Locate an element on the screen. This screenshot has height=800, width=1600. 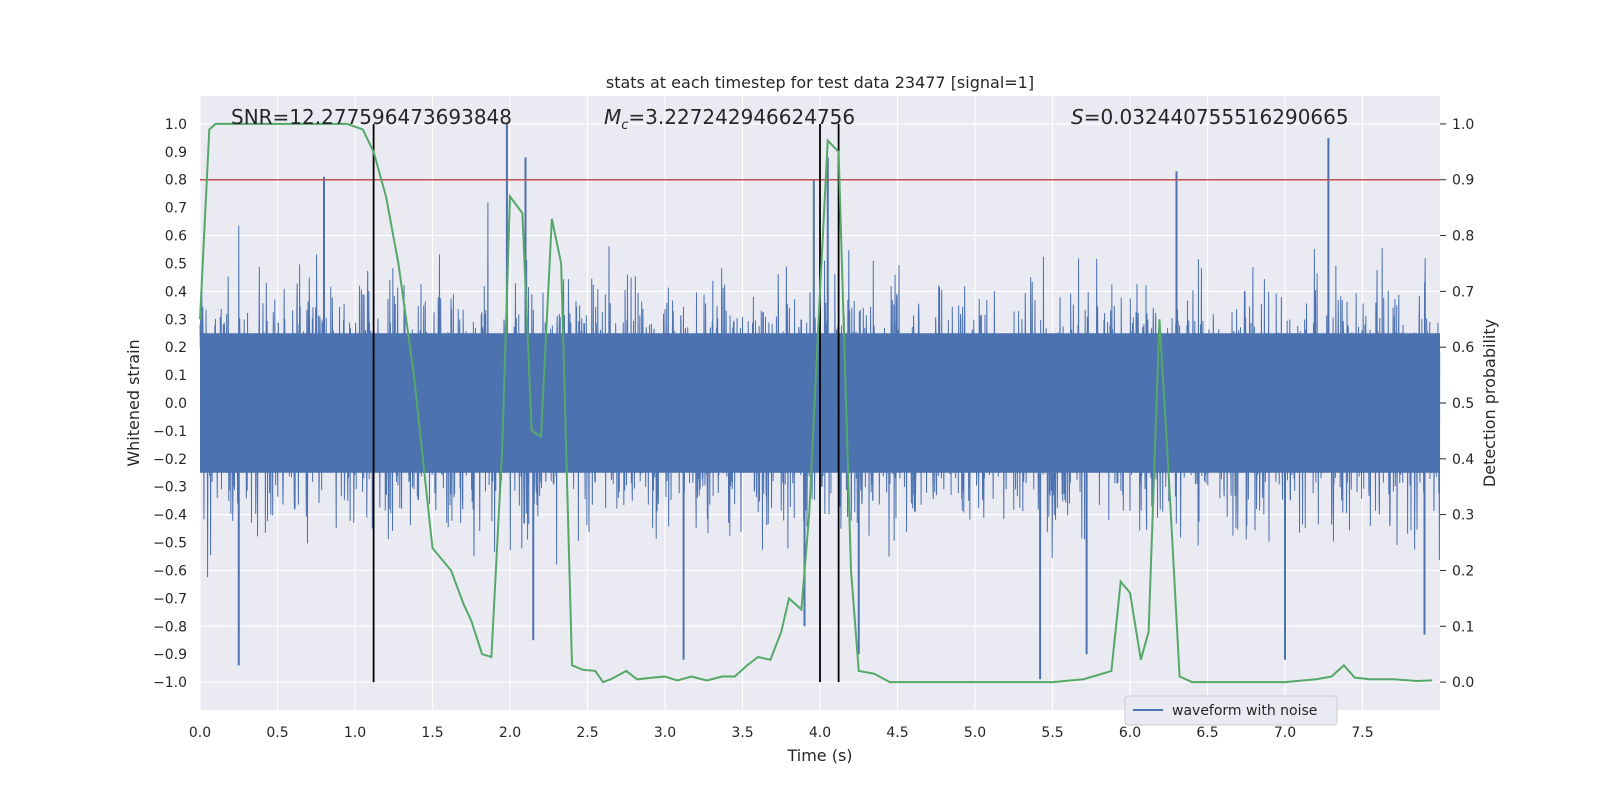
y-left-tick-label: −0.8 is located at coordinates (170, 627).